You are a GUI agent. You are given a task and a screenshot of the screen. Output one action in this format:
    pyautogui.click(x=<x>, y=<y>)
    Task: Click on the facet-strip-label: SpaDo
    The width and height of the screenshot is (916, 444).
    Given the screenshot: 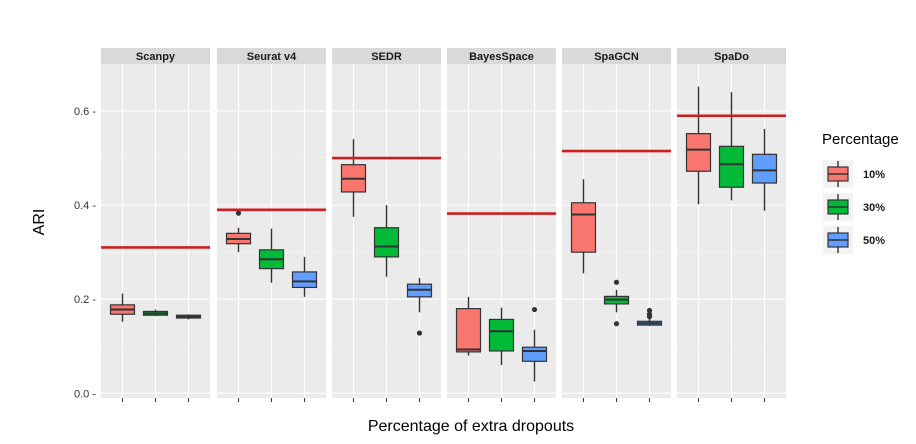 What is the action you would take?
    pyautogui.click(x=731, y=57)
    